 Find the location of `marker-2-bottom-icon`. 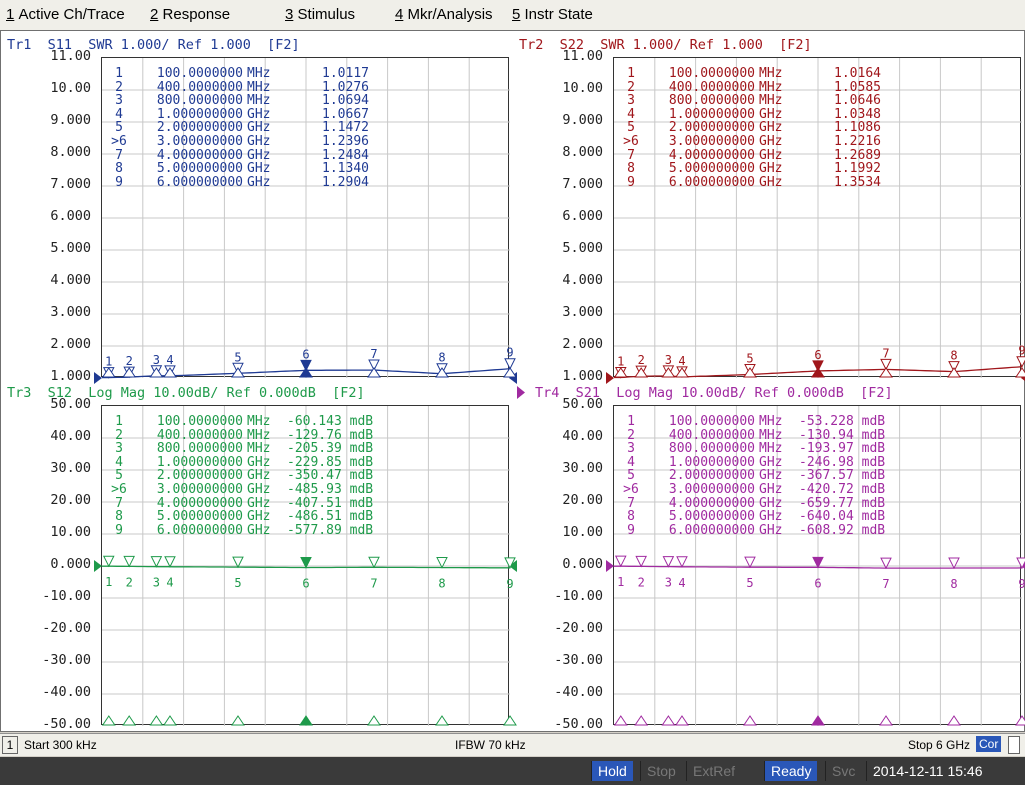

marker-2-bottom-icon is located at coordinates (129, 720).